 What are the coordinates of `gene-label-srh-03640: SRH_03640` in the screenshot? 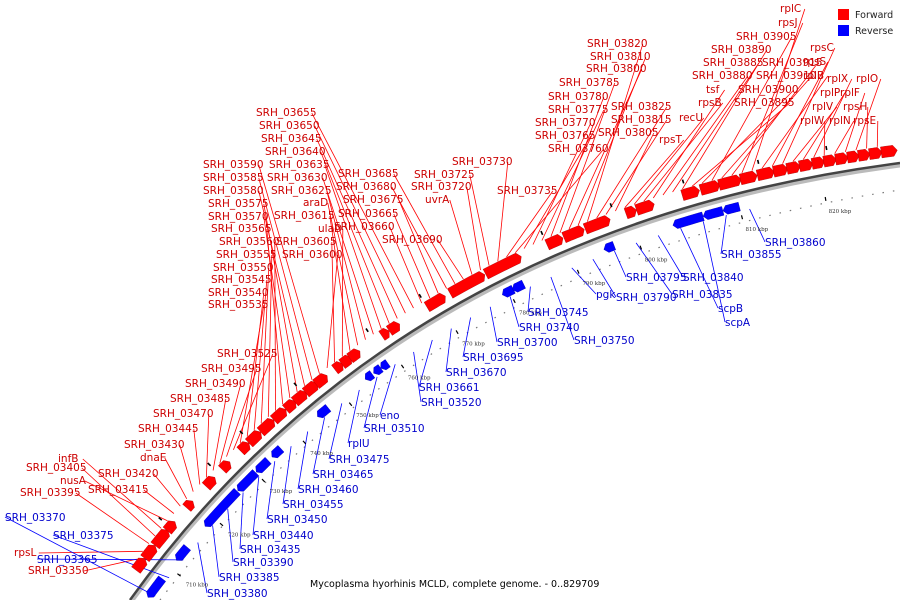 It's located at (295, 152).